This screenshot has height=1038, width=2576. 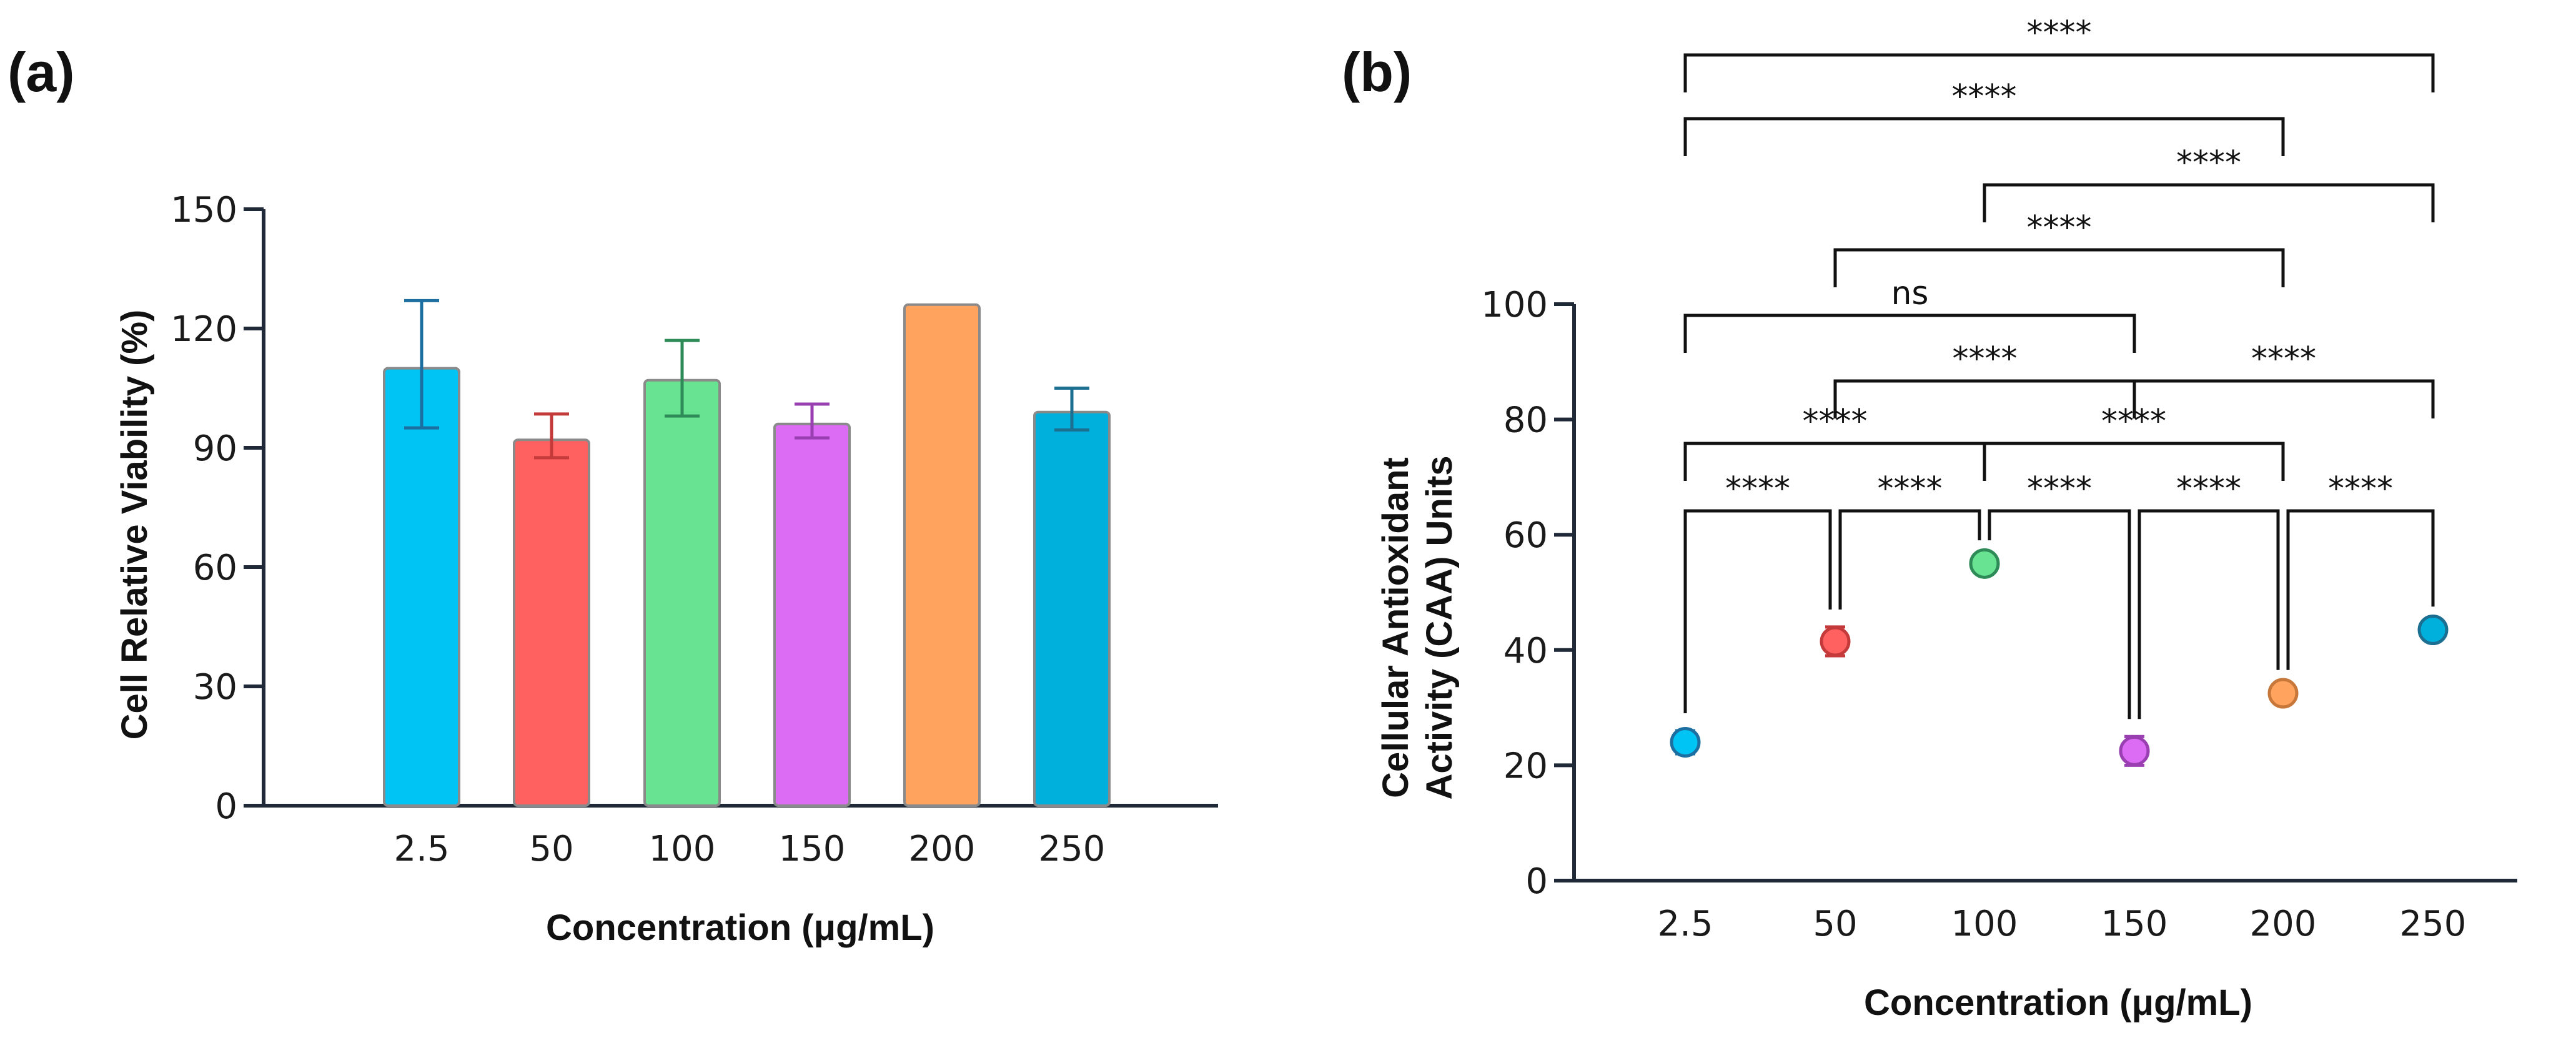 What do you see at coordinates (2059, 489) in the screenshot?
I see `sig-label-100-vs-150: ****` at bounding box center [2059, 489].